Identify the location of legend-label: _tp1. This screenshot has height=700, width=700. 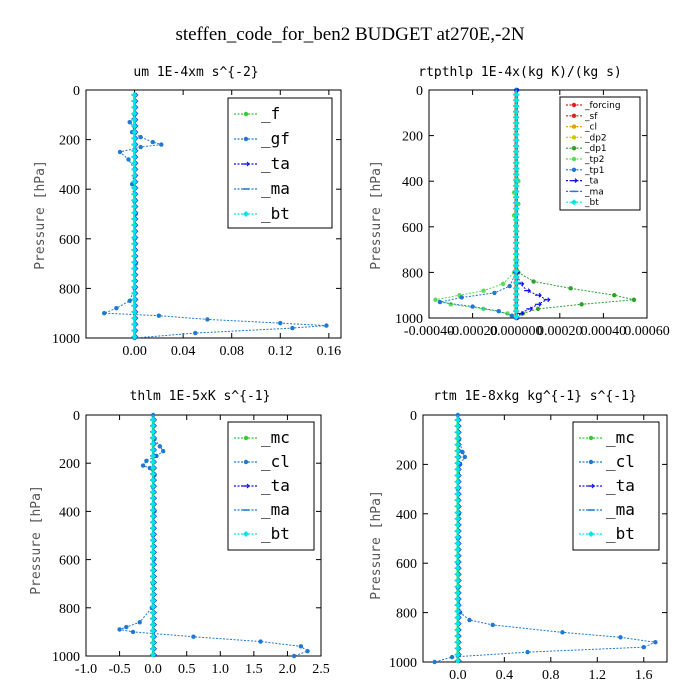
(594, 171).